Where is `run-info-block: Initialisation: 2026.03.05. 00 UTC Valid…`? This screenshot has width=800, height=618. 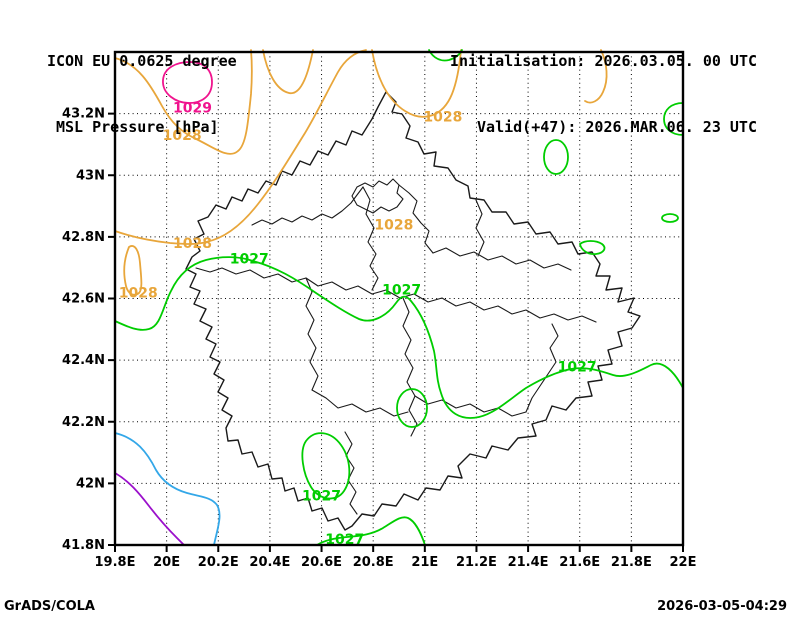 run-info-block: Initialisation: 2026.03.05. 00 UTC Valid… is located at coordinates (603, 94).